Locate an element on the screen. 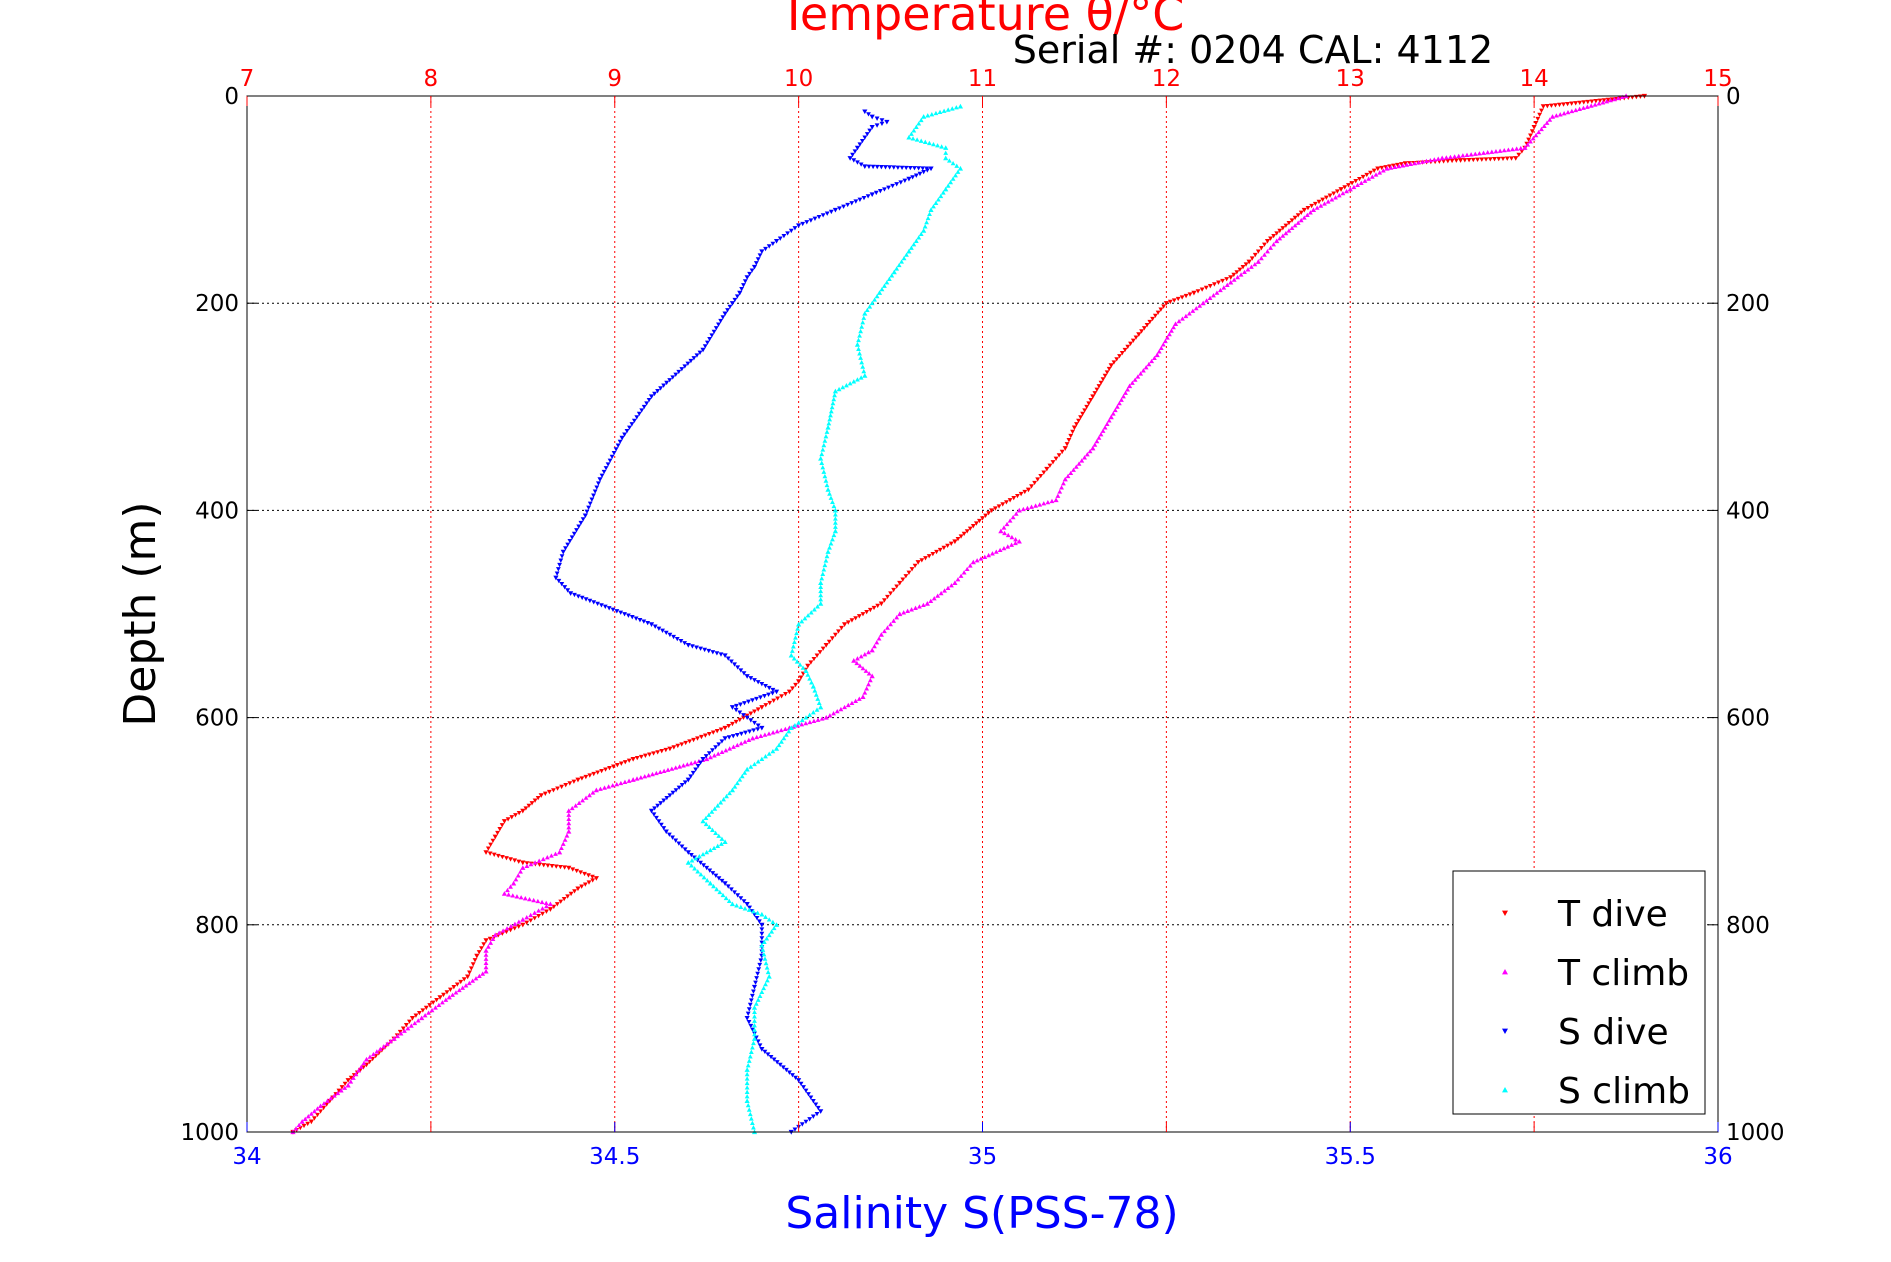 The image size is (1891, 1262). temperature-tick-label: 14 is located at coordinates (1533, 79).